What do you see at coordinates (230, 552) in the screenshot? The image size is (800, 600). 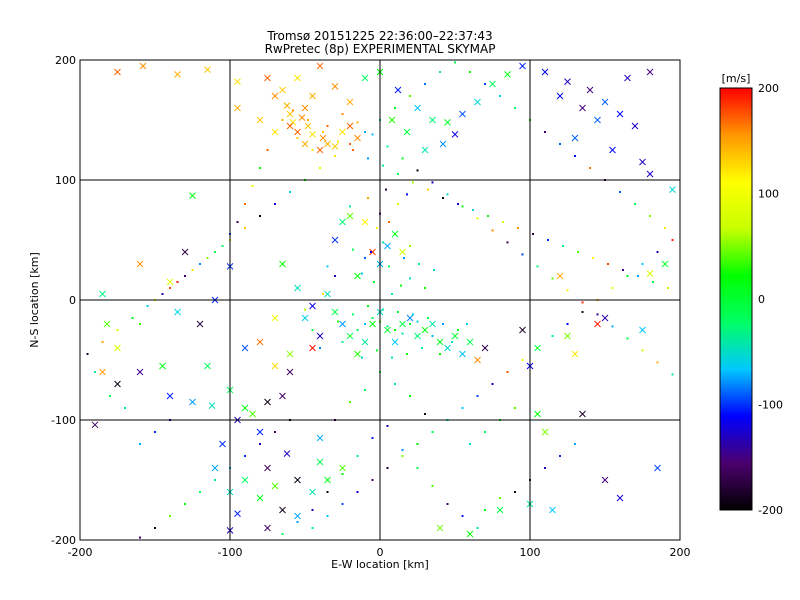 I see `x-tick-label: -100` at bounding box center [230, 552].